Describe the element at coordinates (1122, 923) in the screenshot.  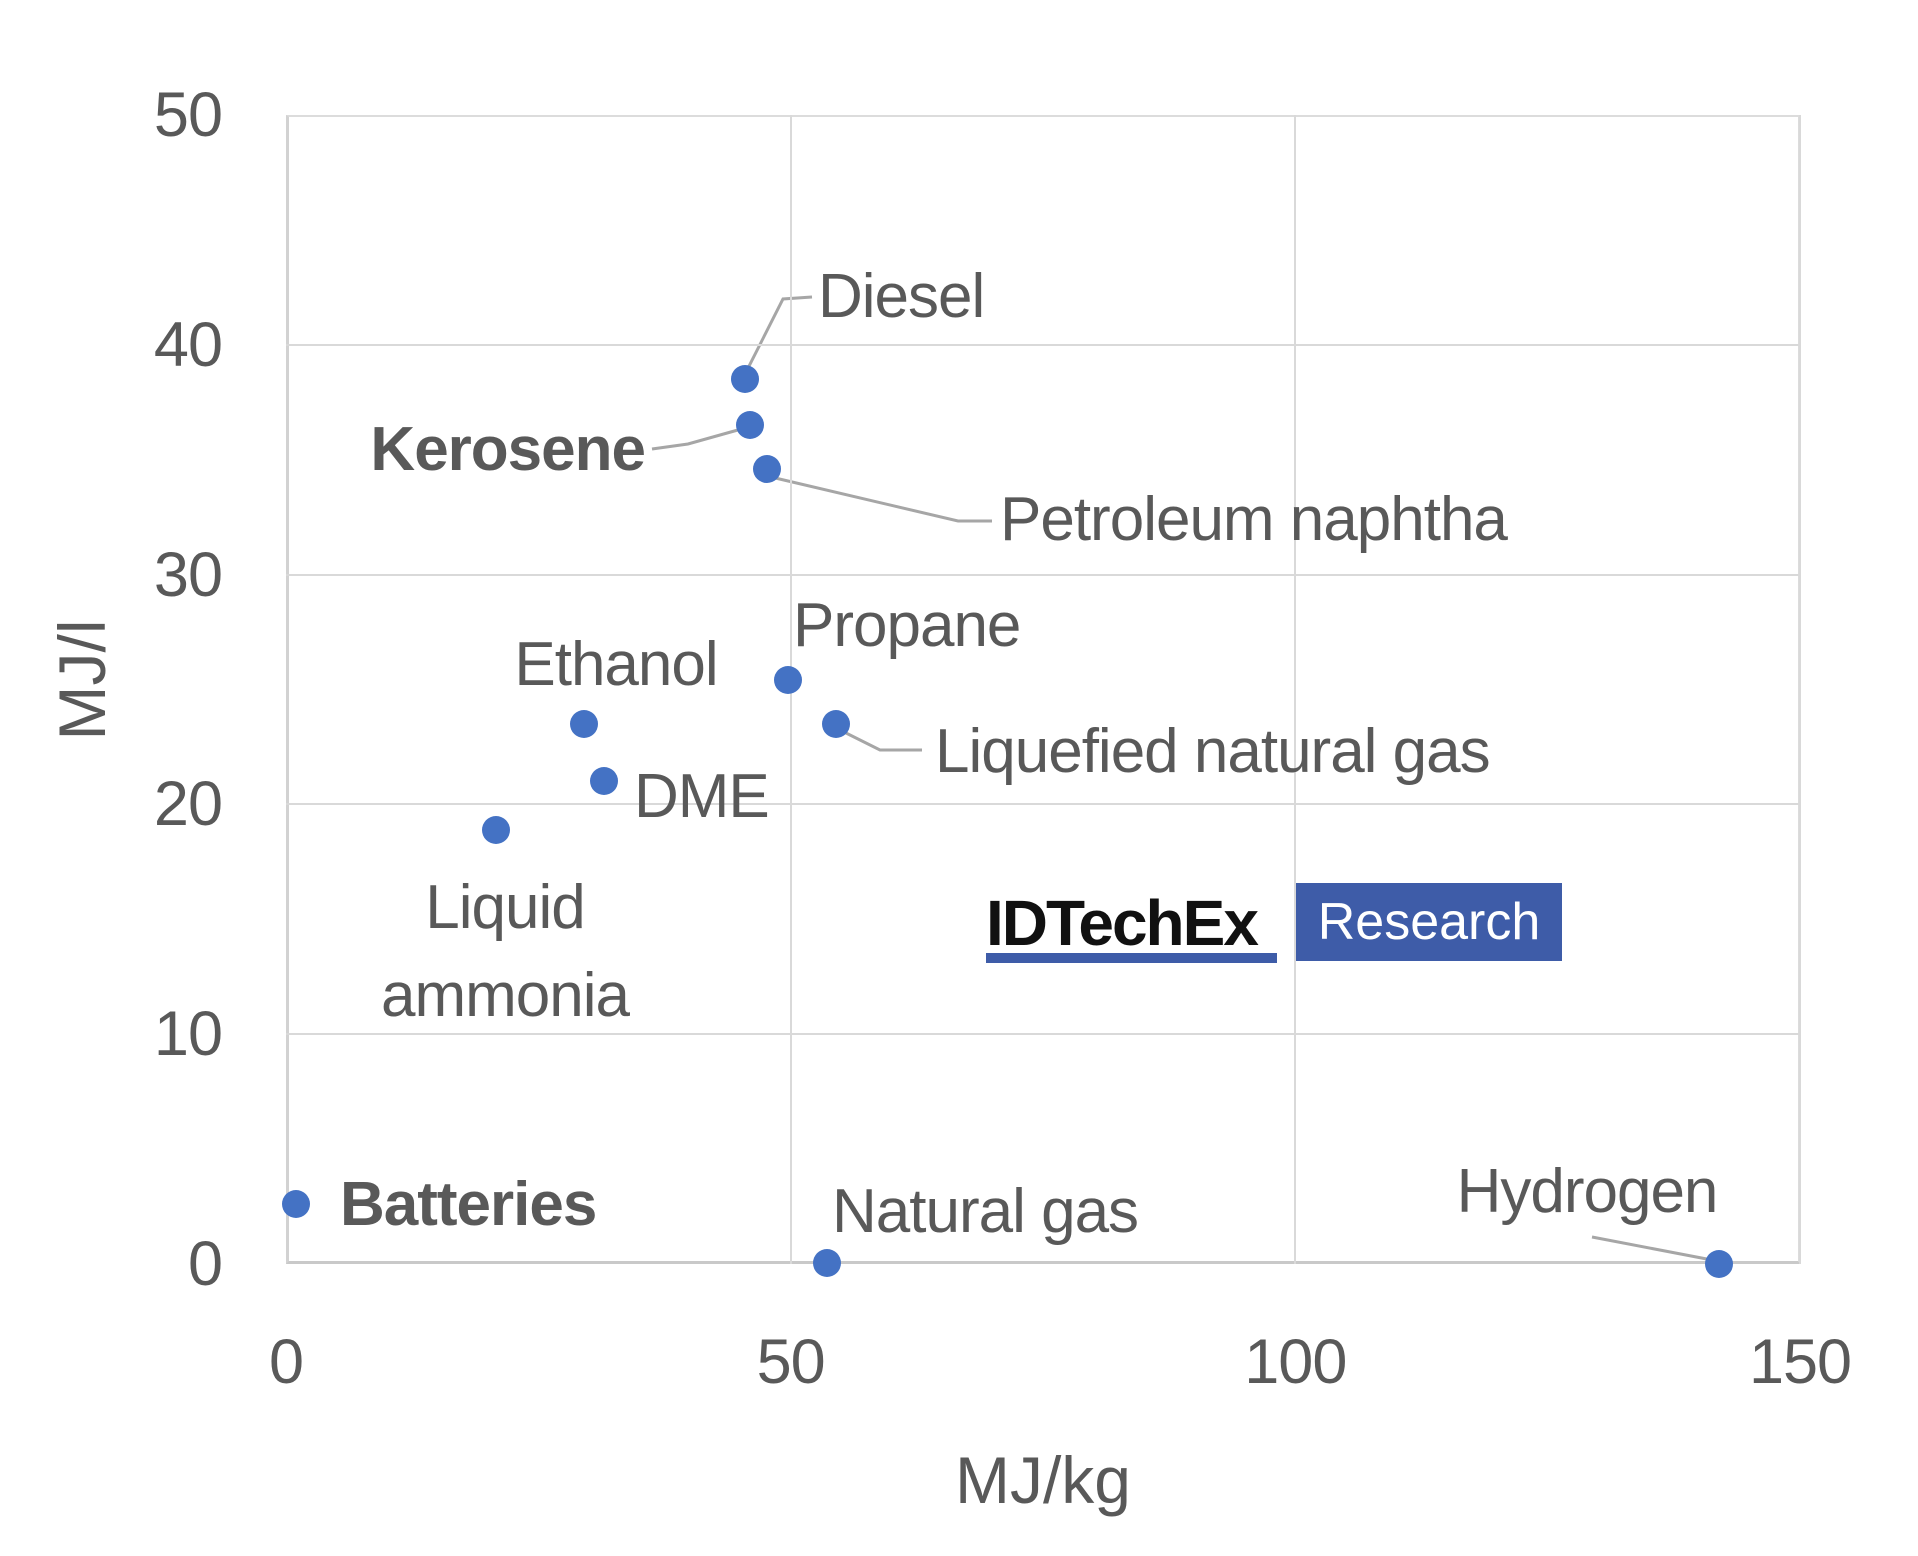
I see `logo-brand-text: IDTechEx` at that location.